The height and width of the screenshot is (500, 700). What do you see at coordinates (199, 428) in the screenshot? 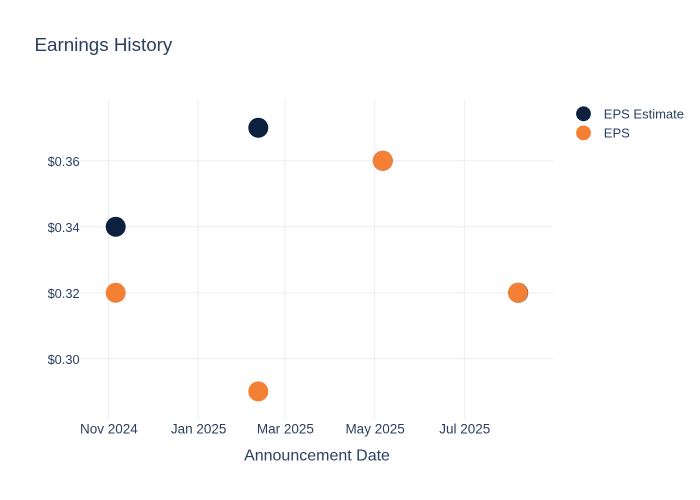
I see `svg-text: Jan 2025` at bounding box center [199, 428].